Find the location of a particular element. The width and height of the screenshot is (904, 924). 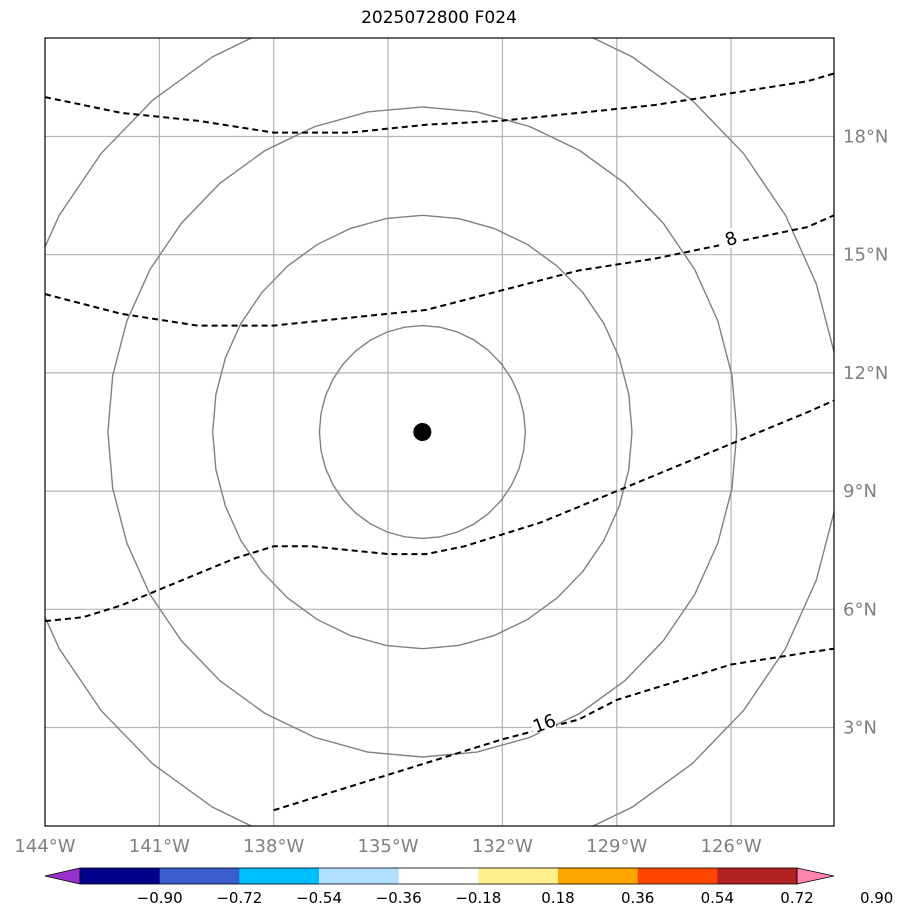

colorbar-outline is located at coordinates (438, 876).